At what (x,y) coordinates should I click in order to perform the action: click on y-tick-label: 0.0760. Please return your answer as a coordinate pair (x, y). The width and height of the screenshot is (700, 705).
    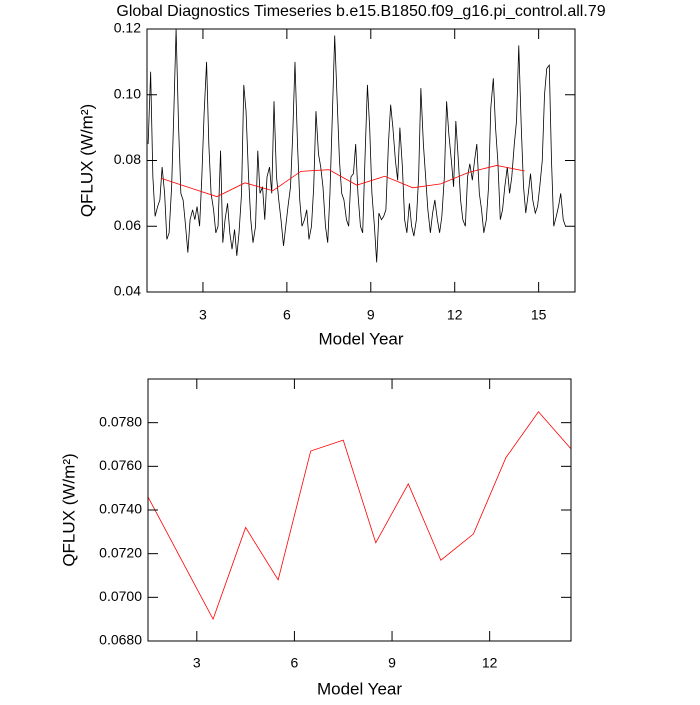
    Looking at the image, I should click on (120, 465).